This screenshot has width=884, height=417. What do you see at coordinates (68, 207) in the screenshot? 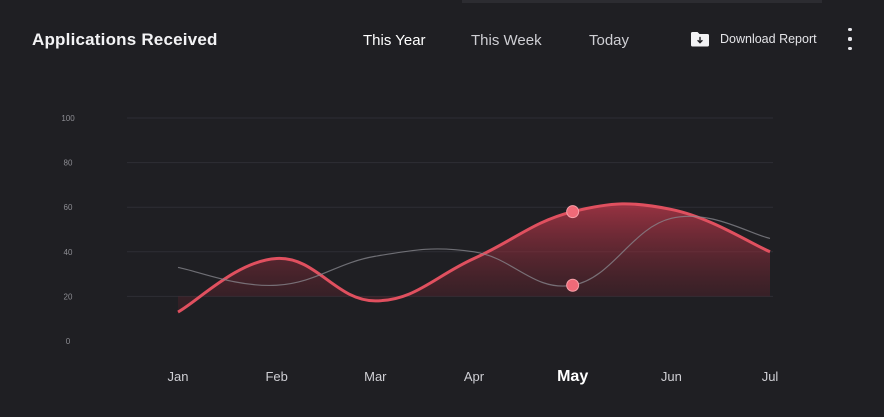
I see `y-tick-label: 60` at bounding box center [68, 207].